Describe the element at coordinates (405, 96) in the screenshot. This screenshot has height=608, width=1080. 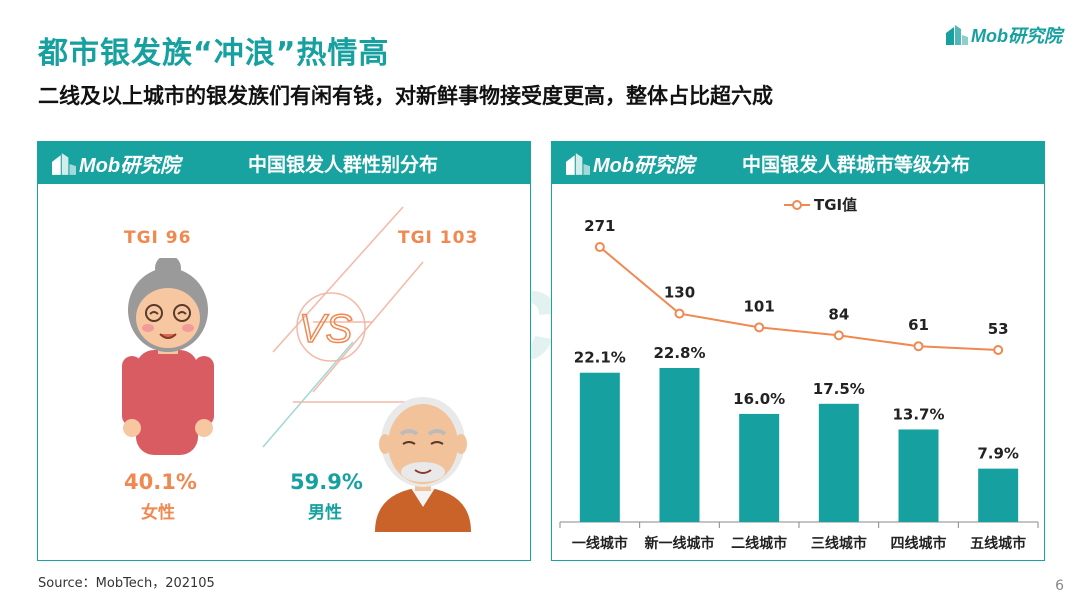
I see `page-subtitle: 二线及以上城市的银发族们有闲有钱，对新鲜事物接受度更高，整体占比超六成` at that location.